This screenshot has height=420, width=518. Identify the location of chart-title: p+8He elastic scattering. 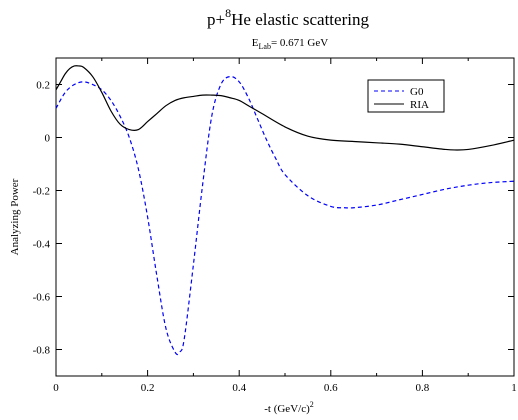
(288, 17).